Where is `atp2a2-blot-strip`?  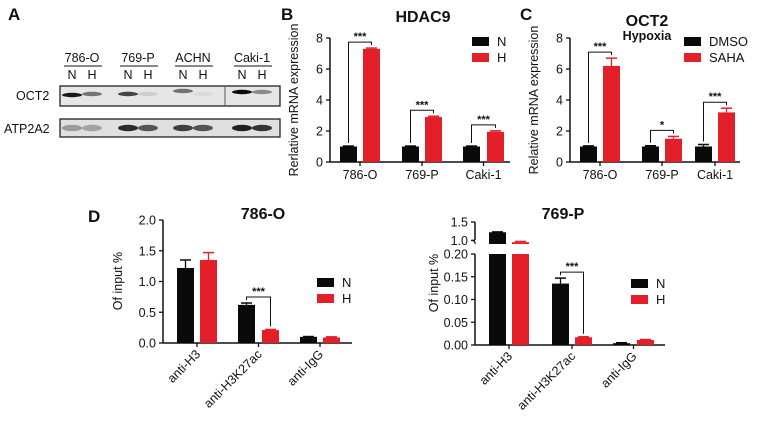
atp2a2-blot-strip is located at coordinates (170, 128).